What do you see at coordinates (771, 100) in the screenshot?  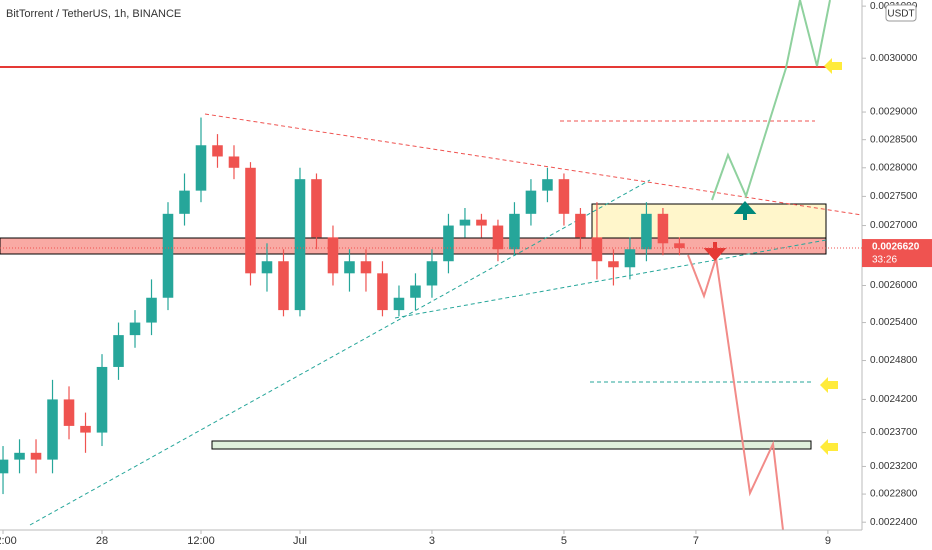 I see `bull-projection` at bounding box center [771, 100].